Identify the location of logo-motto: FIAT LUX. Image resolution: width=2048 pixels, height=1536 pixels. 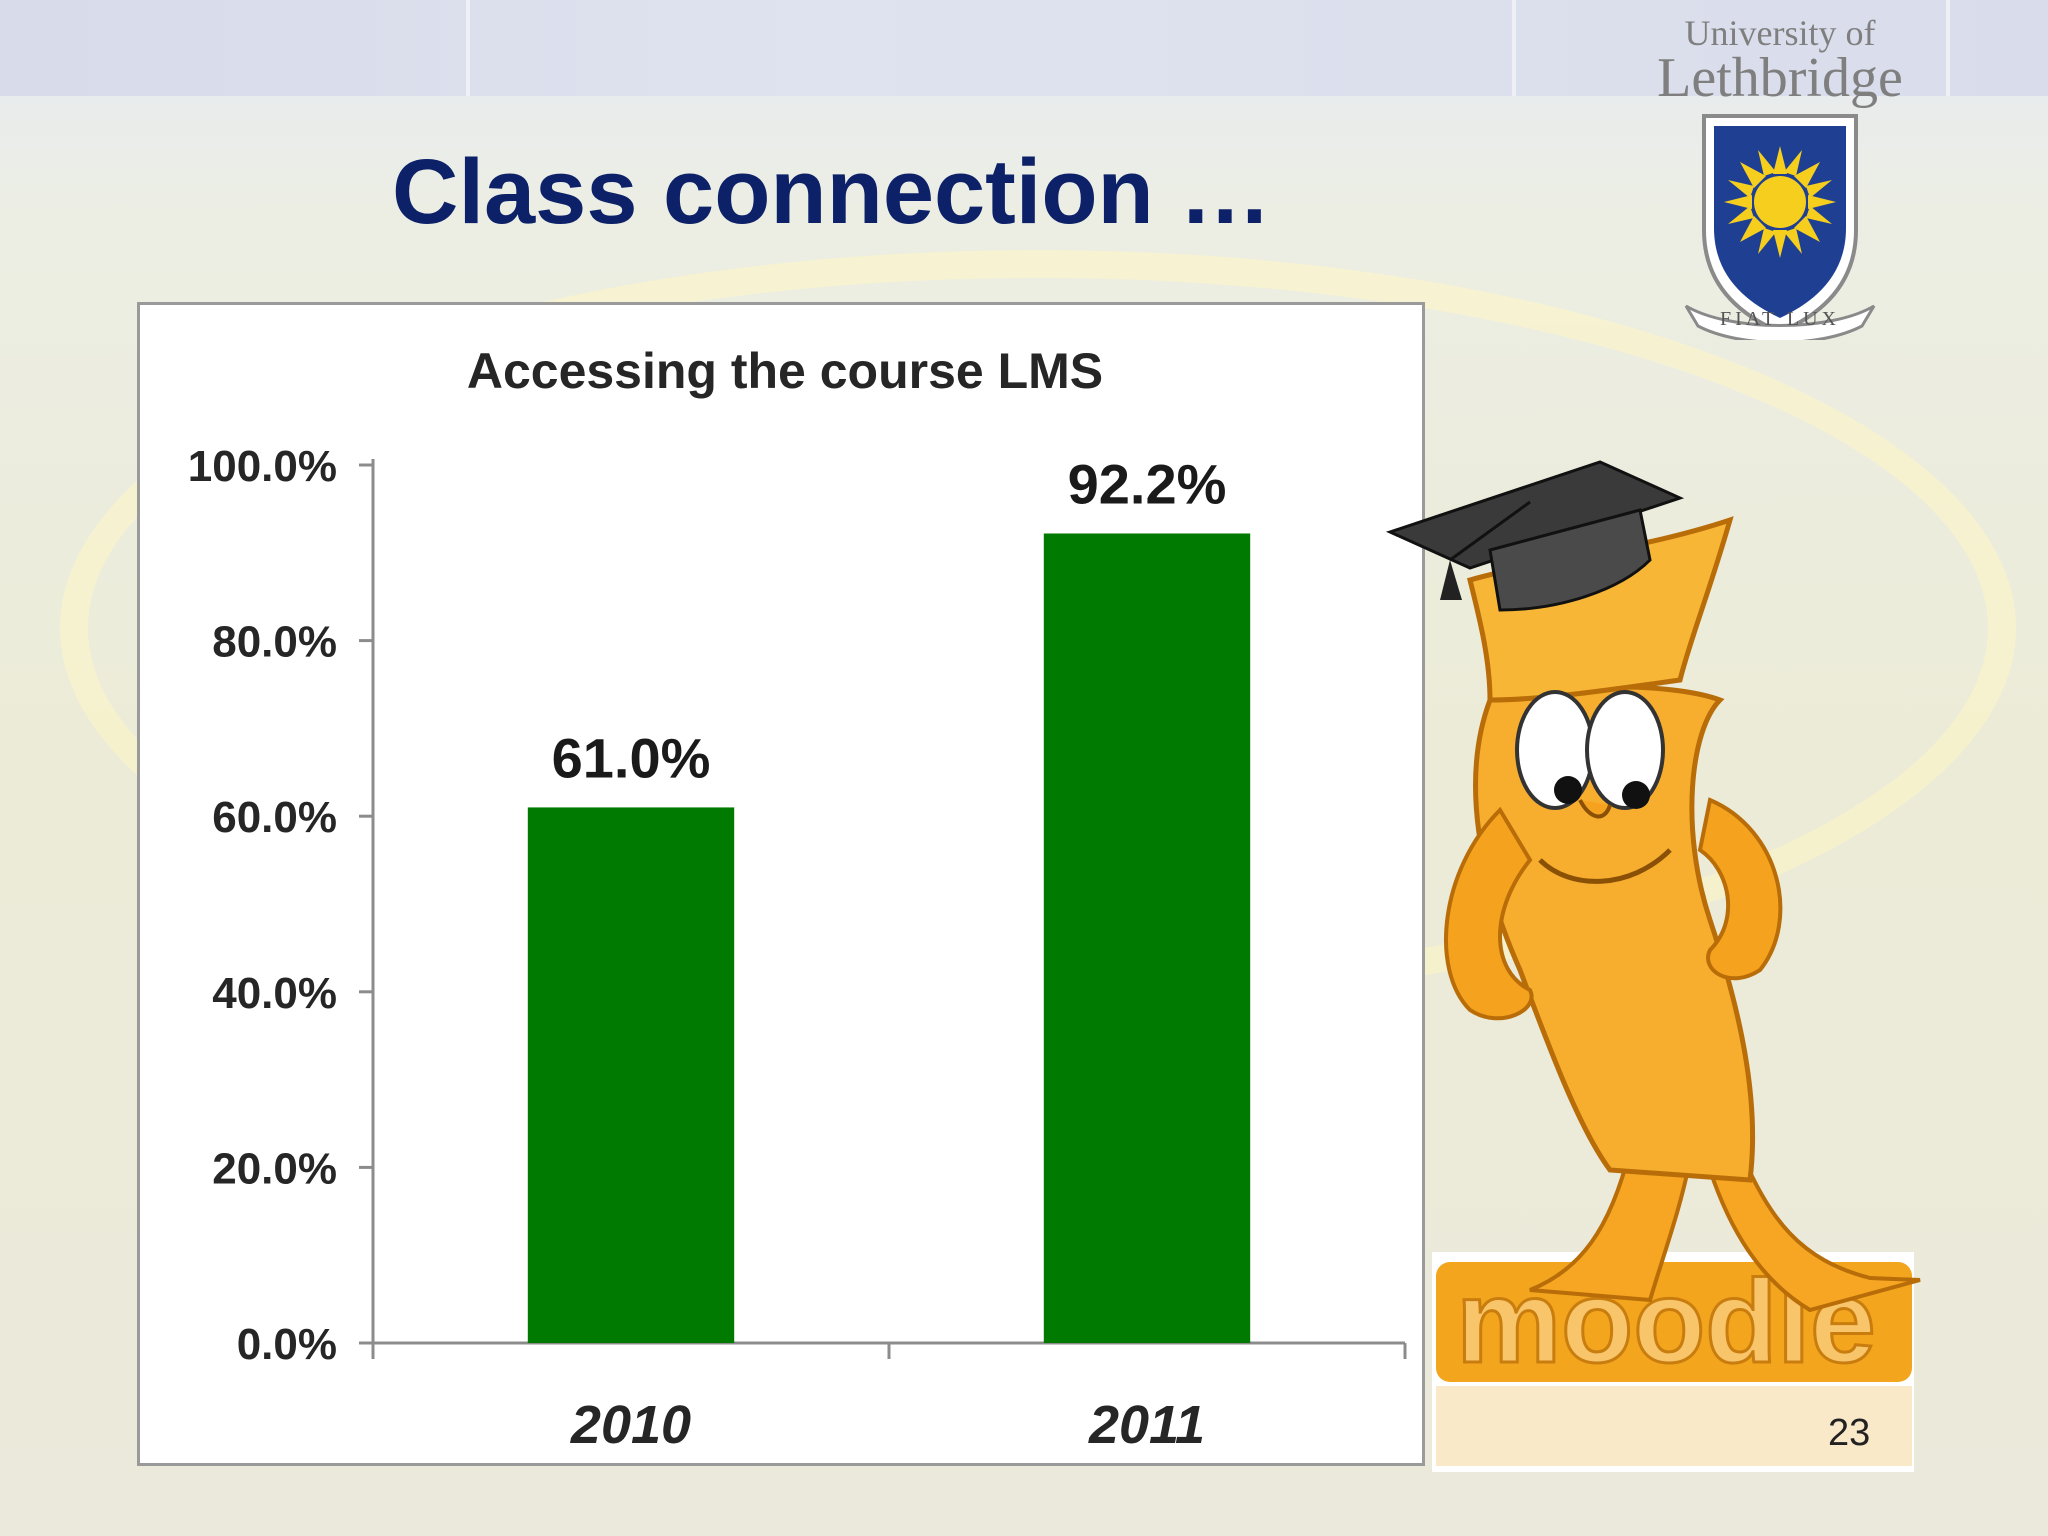
(1780, 319).